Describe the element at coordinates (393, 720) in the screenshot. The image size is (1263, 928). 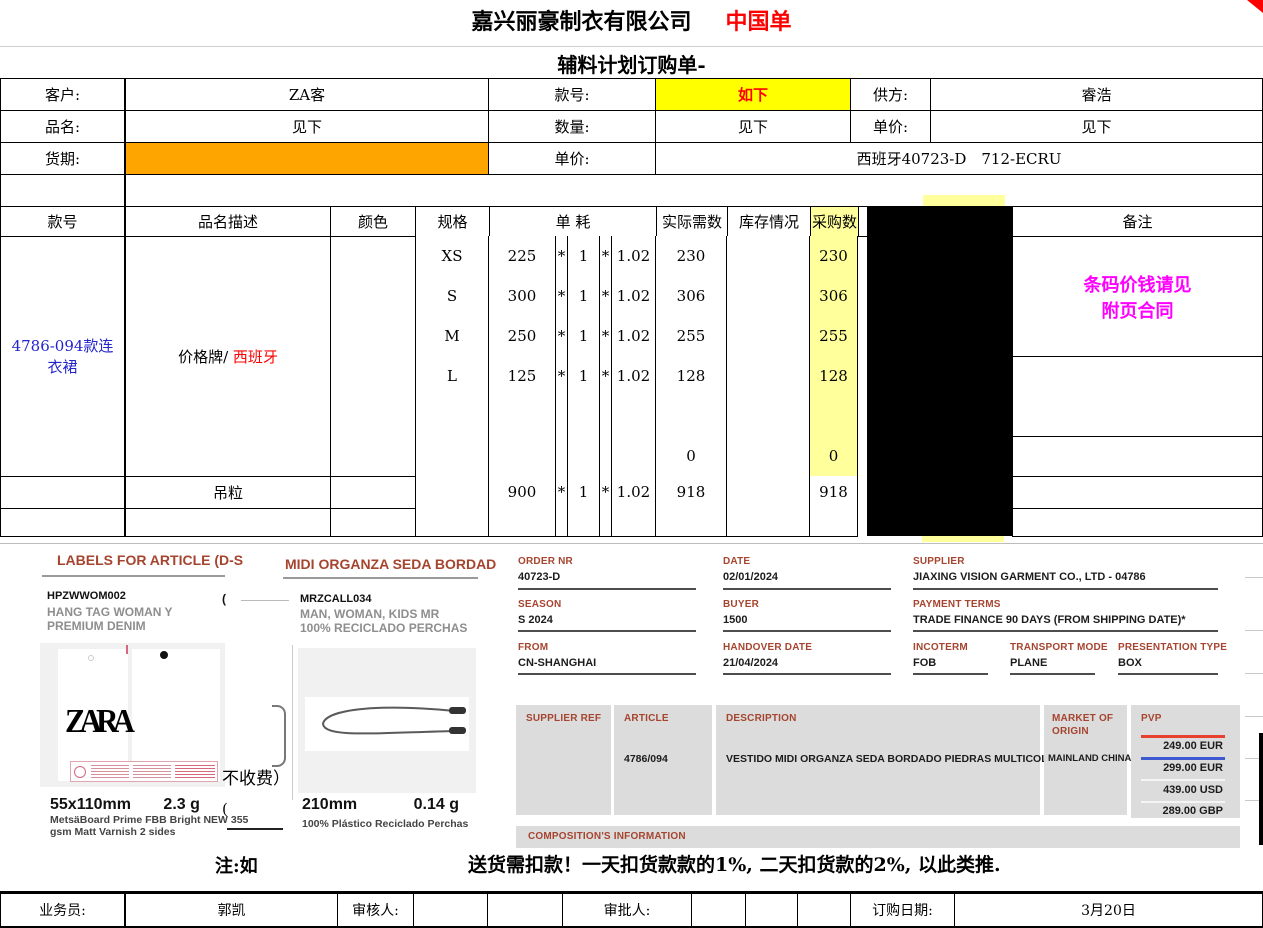
I see `hanger-icon` at that location.